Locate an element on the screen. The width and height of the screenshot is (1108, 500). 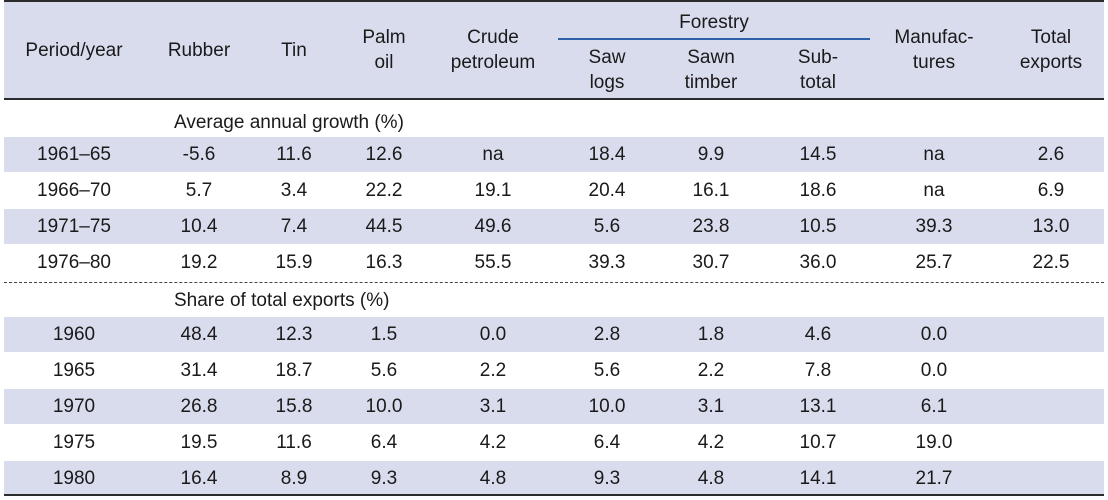
cell-crude-petroleum: 3.1 is located at coordinates (493, 406).